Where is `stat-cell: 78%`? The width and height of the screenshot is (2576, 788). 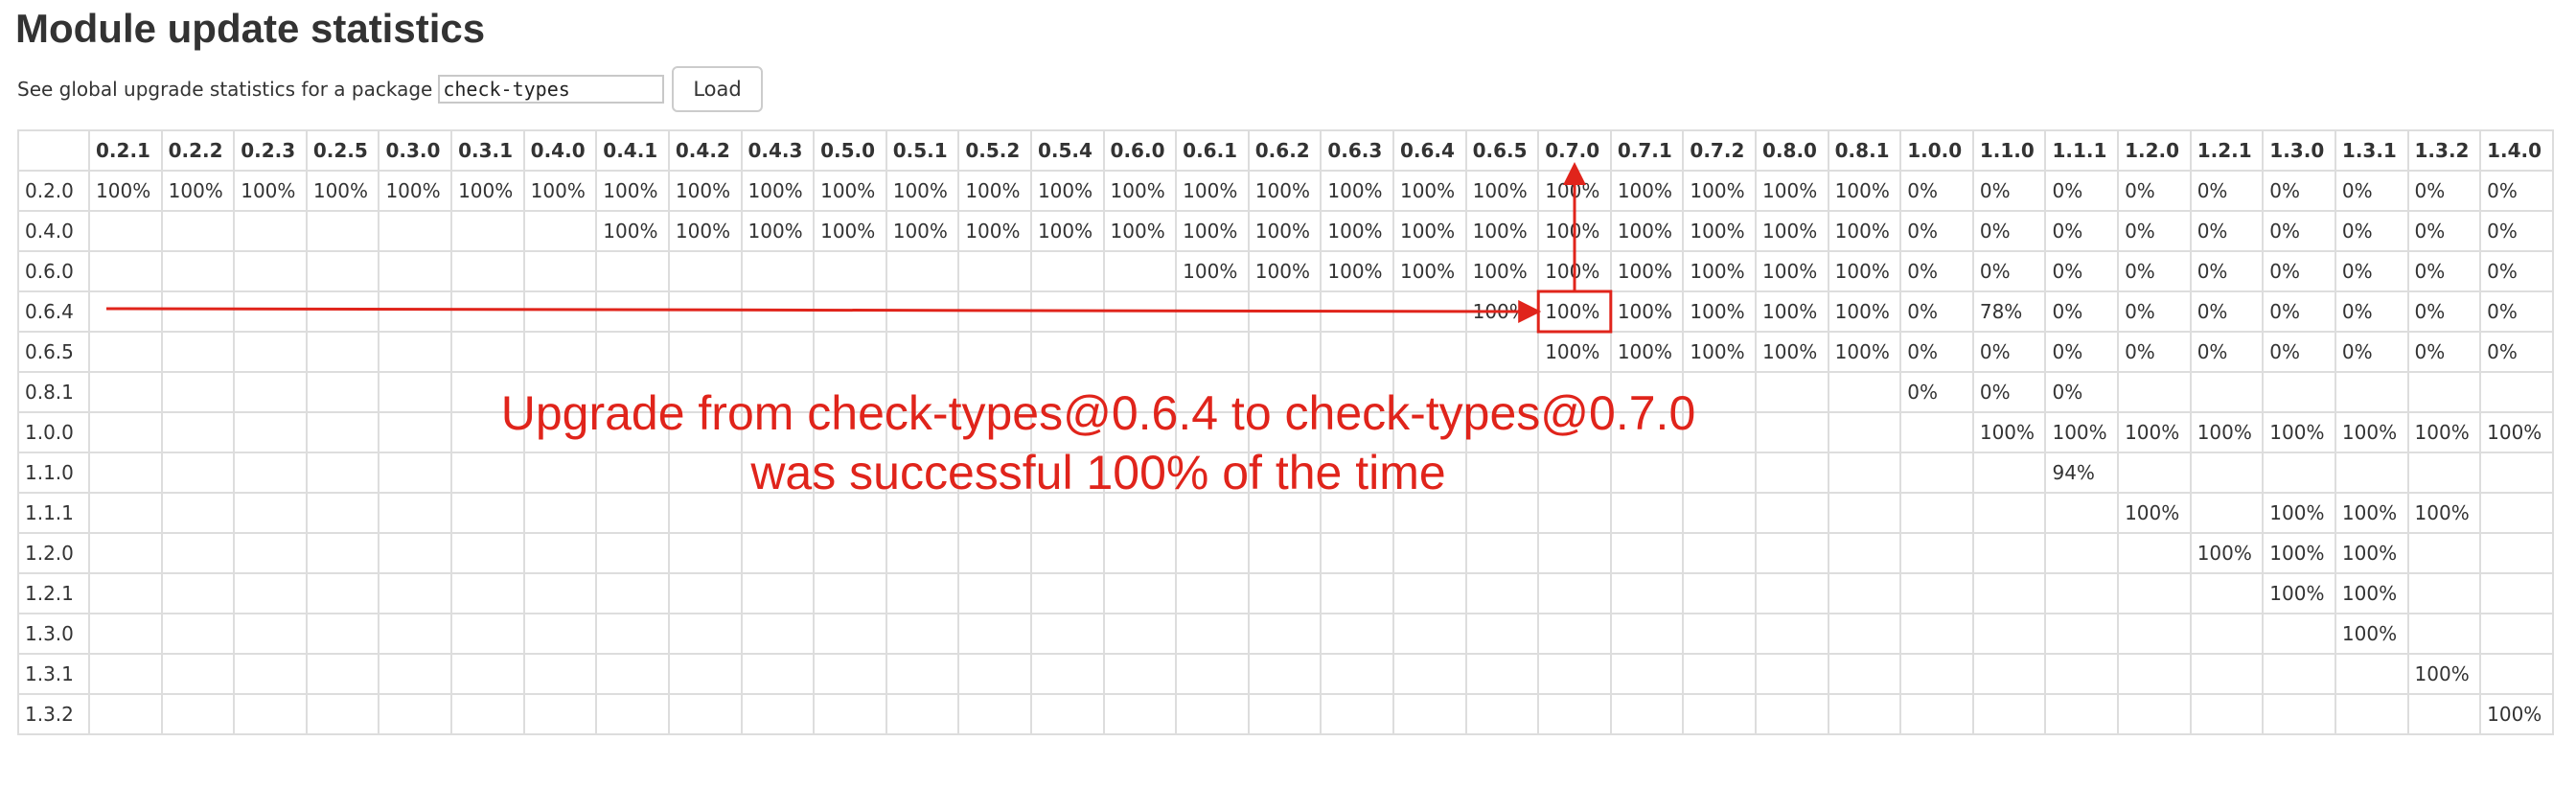 stat-cell: 78% is located at coordinates (2009, 311).